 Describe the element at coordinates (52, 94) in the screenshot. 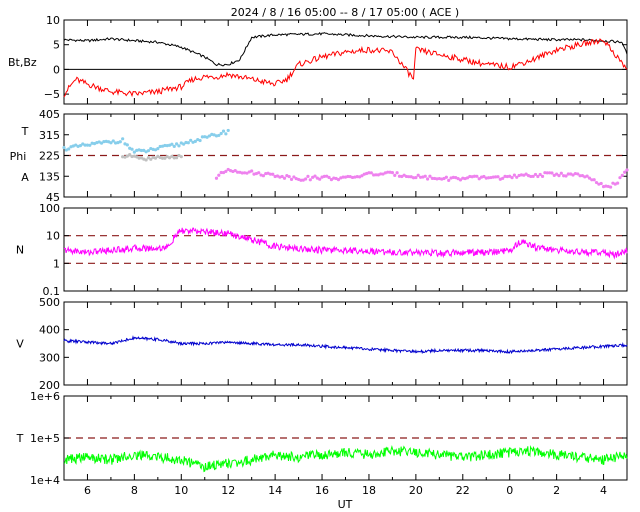

I see `y-tick-label: −5` at that location.